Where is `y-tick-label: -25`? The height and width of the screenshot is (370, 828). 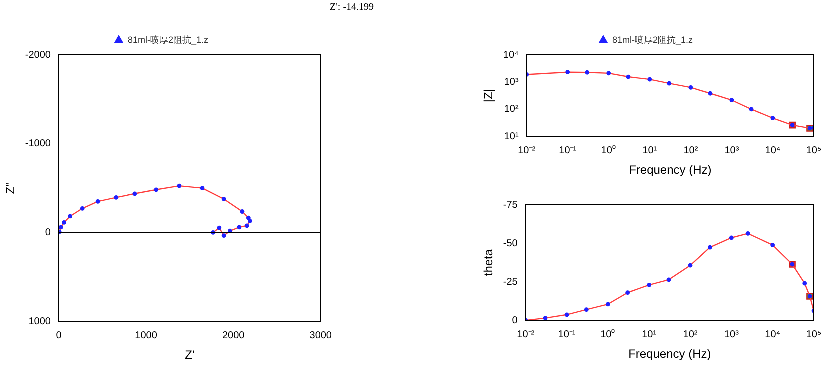 y-tick-label: -25 is located at coordinates (510, 282).